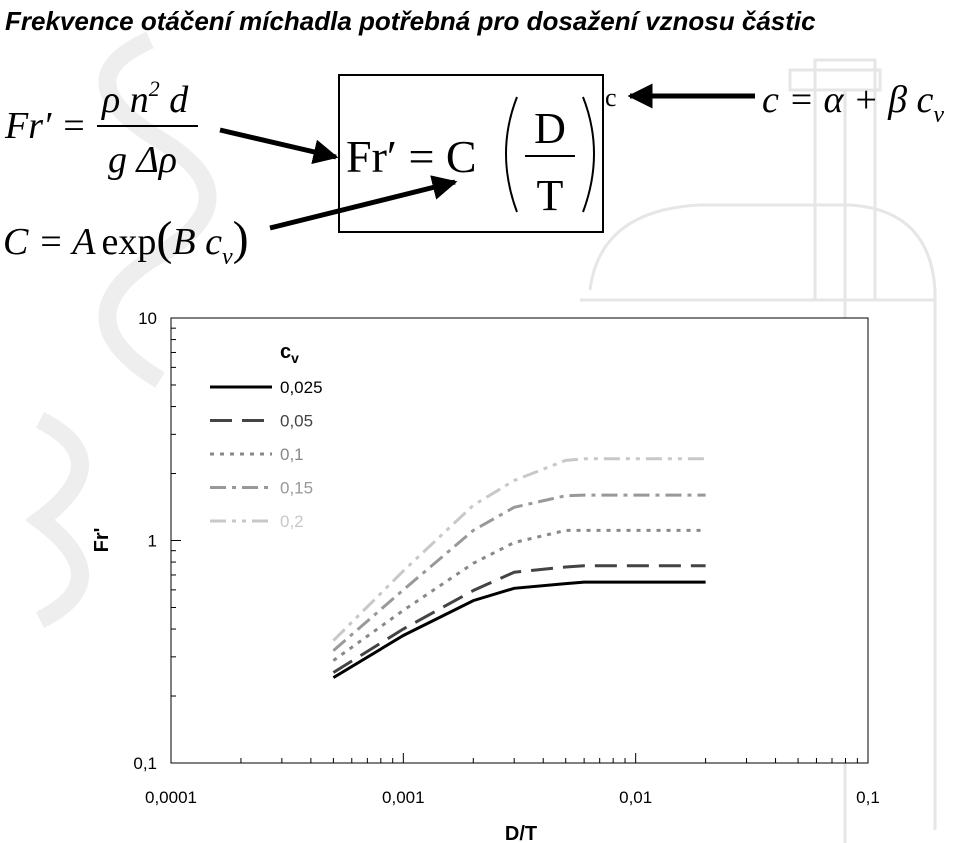  I want to click on y-tick-label: 10, so click(147, 318).